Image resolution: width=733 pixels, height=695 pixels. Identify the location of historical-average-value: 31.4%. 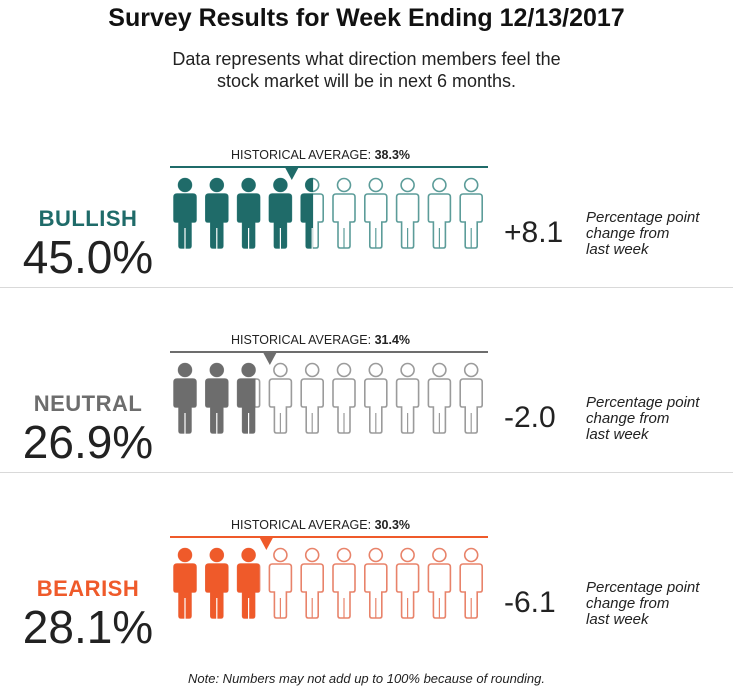
(392, 340).